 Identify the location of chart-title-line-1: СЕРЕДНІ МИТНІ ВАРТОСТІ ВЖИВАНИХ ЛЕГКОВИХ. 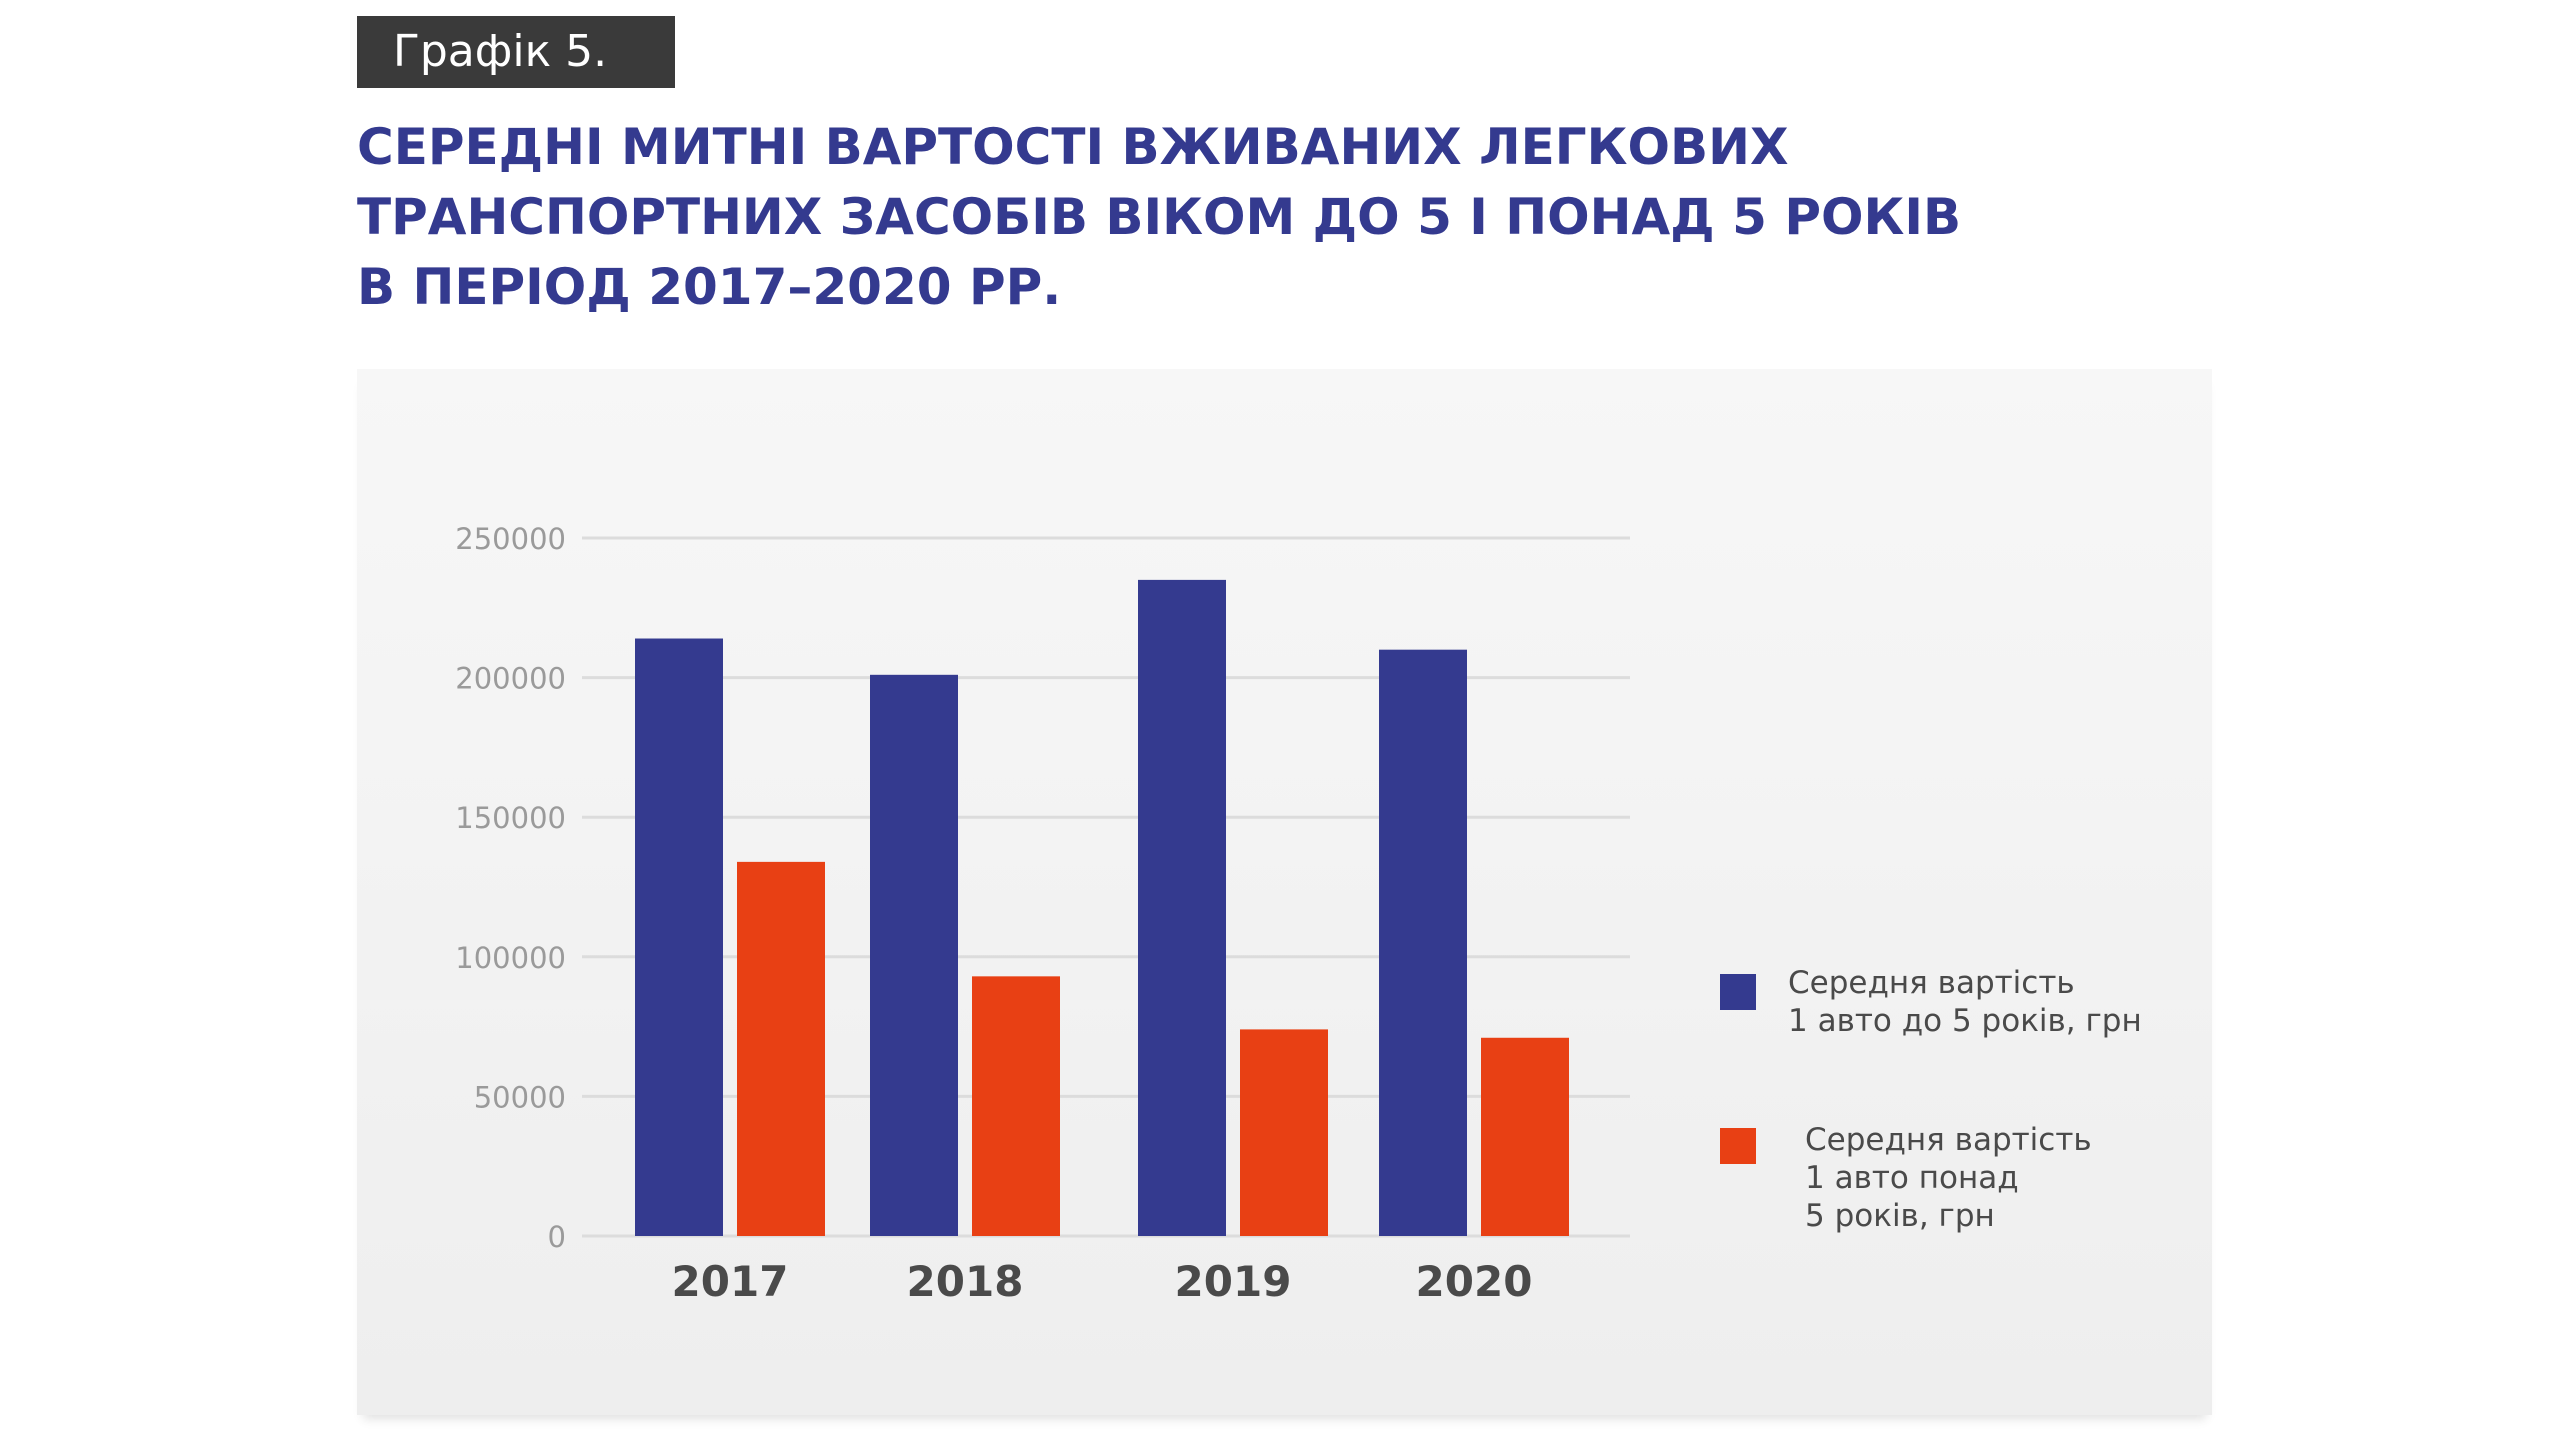
(1073, 147).